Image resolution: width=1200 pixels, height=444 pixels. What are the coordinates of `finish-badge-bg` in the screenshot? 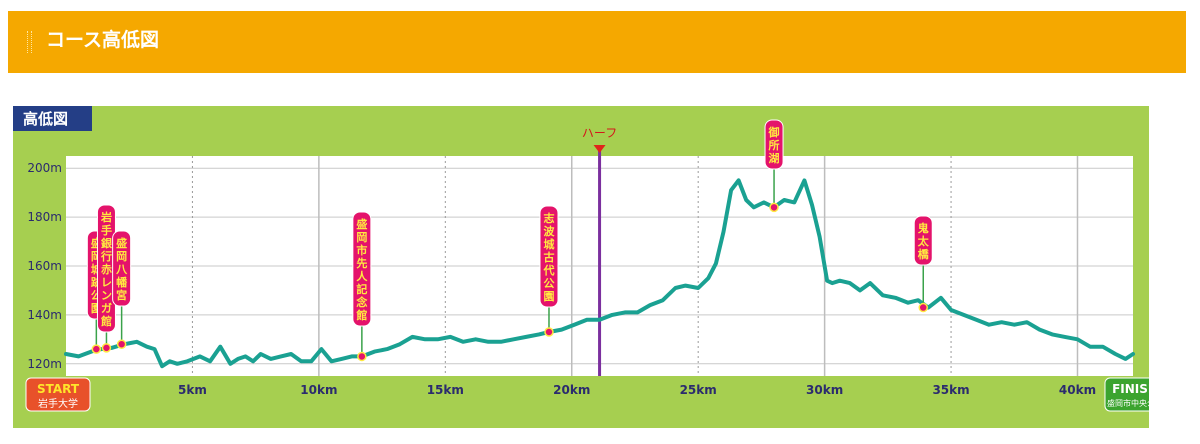 It's located at (1126, 394).